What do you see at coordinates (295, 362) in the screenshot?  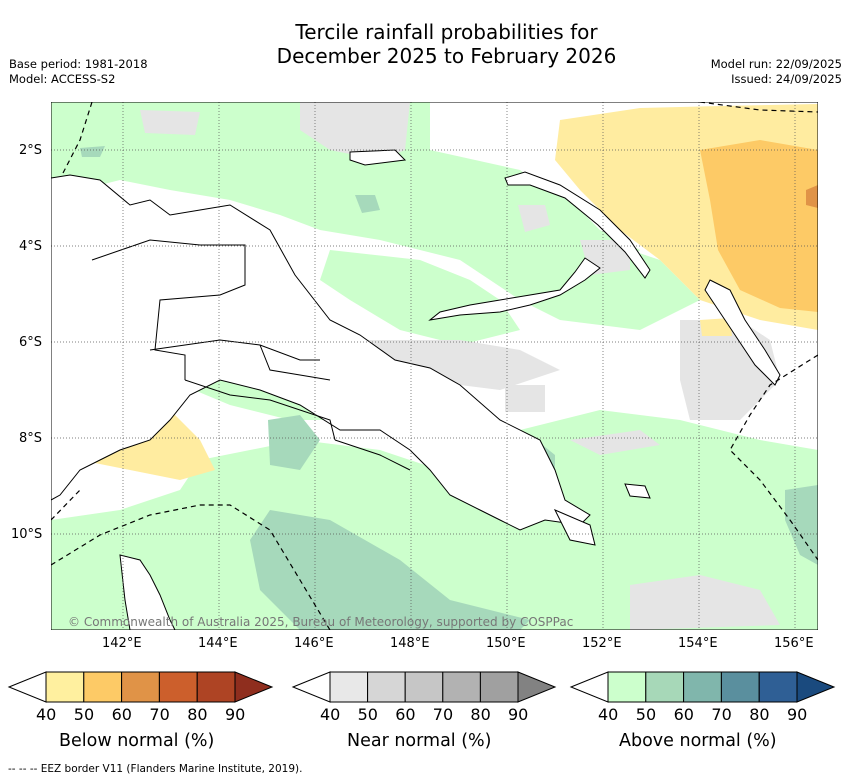 I see `border-highlands` at bounding box center [295, 362].